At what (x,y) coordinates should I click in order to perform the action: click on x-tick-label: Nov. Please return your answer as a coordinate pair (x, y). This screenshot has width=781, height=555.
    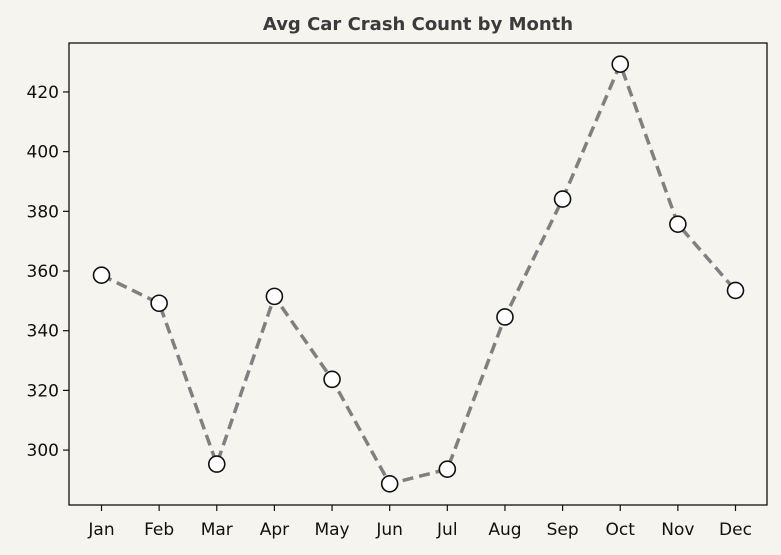
    Looking at the image, I should click on (677, 530).